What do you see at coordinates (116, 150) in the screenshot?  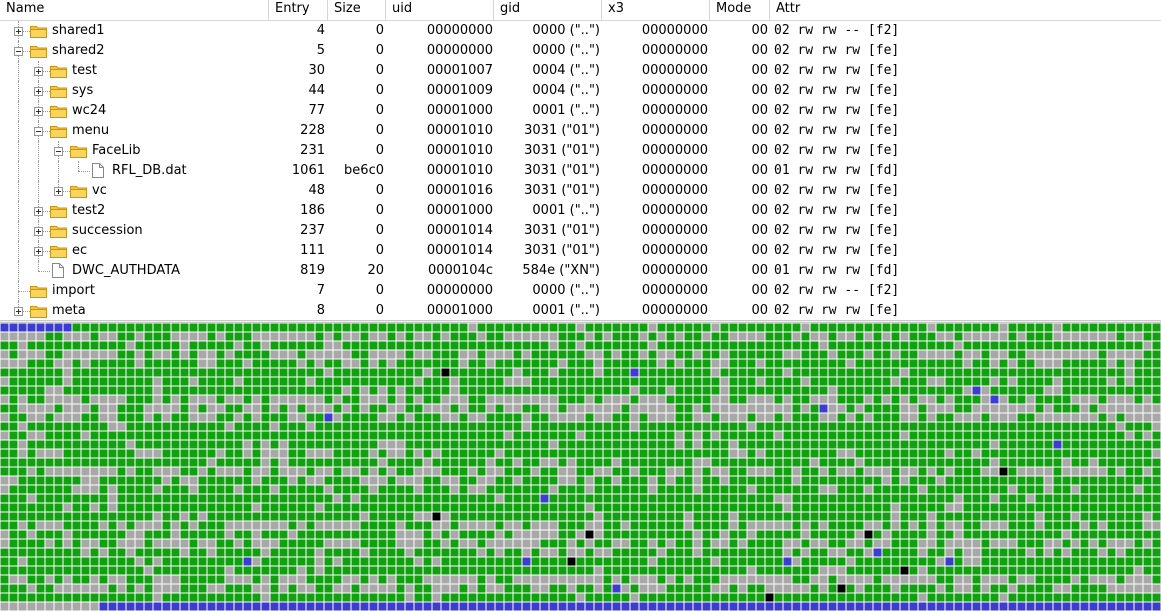 I see `tree-item-name: FaceLib` at bounding box center [116, 150].